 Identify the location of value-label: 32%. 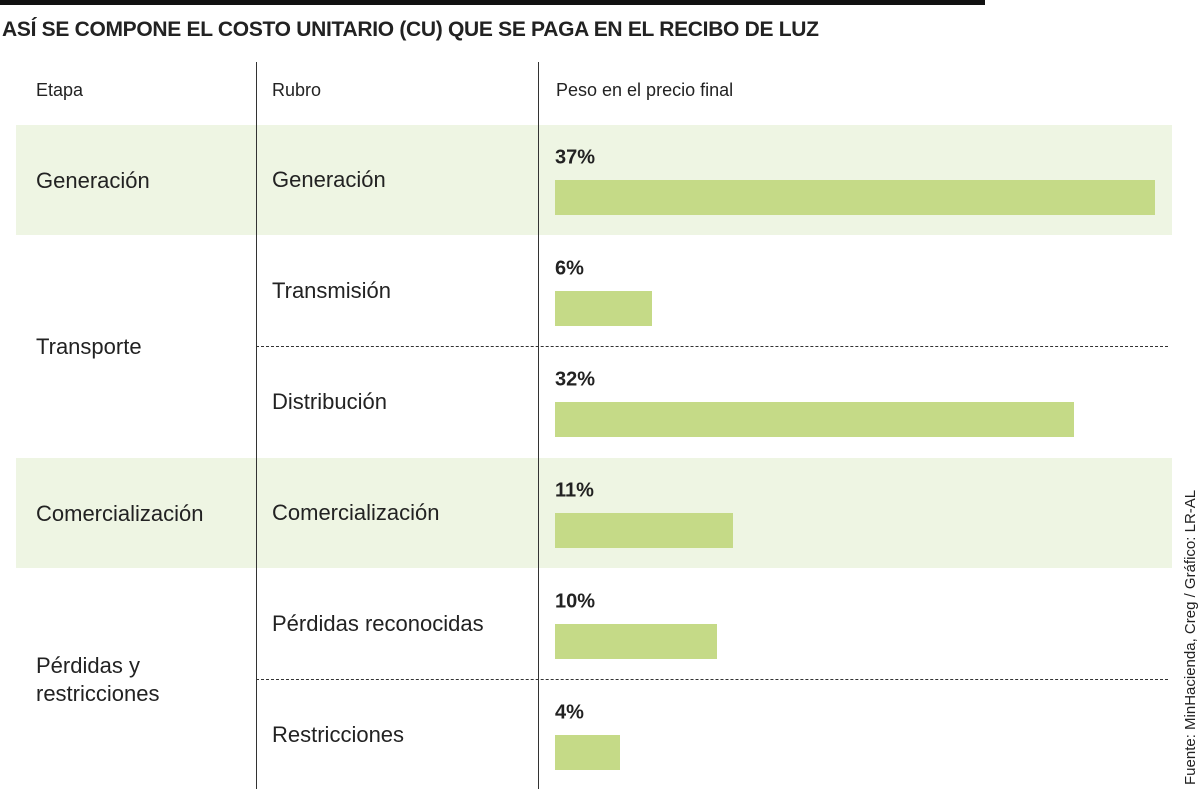
(575, 379).